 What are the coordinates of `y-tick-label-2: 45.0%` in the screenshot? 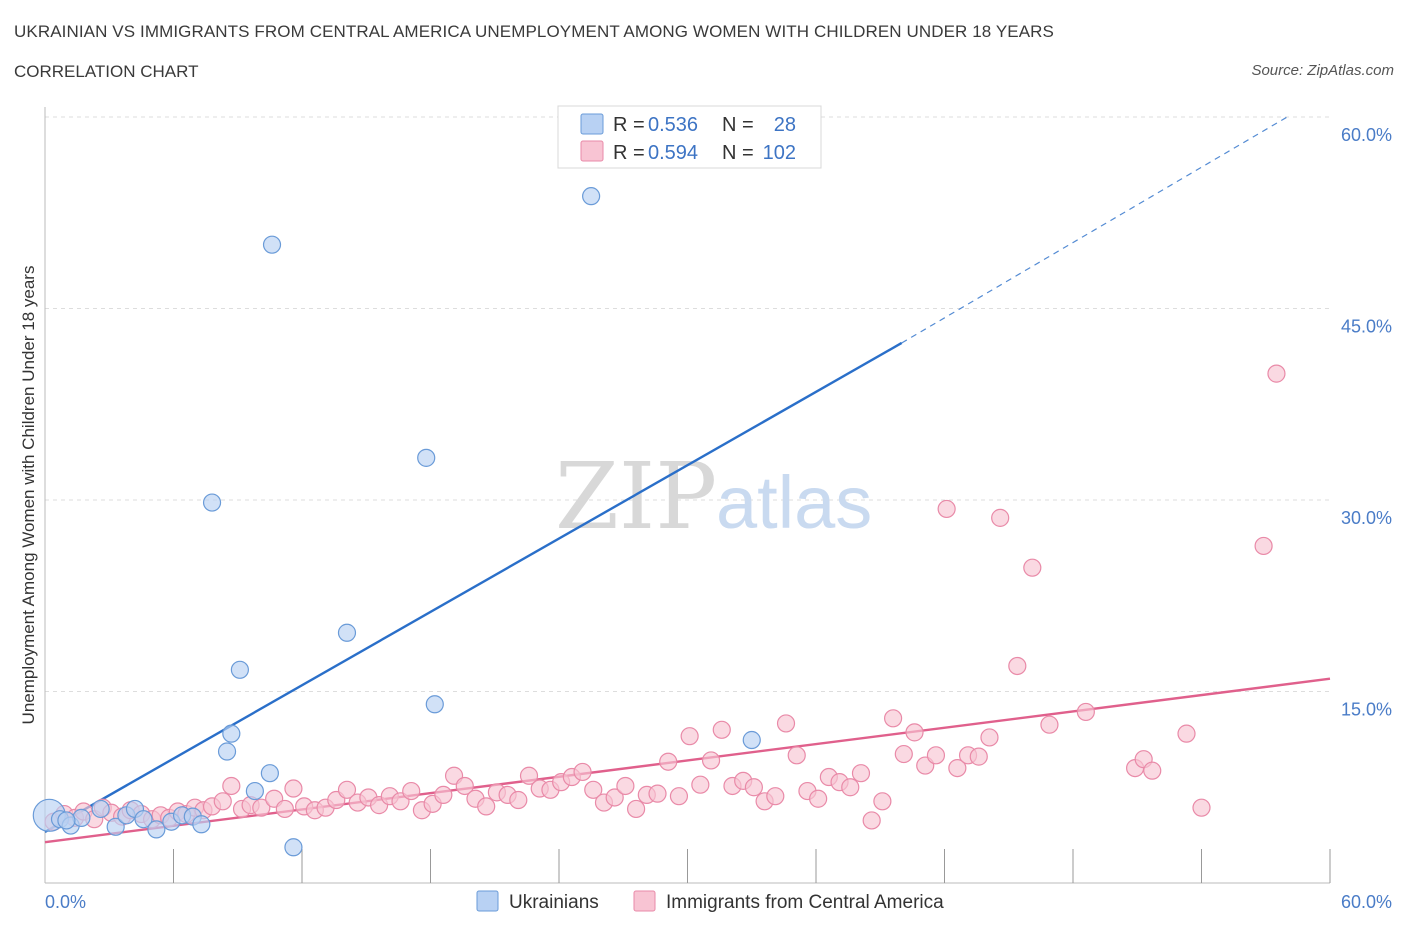 It's located at (1366, 327).